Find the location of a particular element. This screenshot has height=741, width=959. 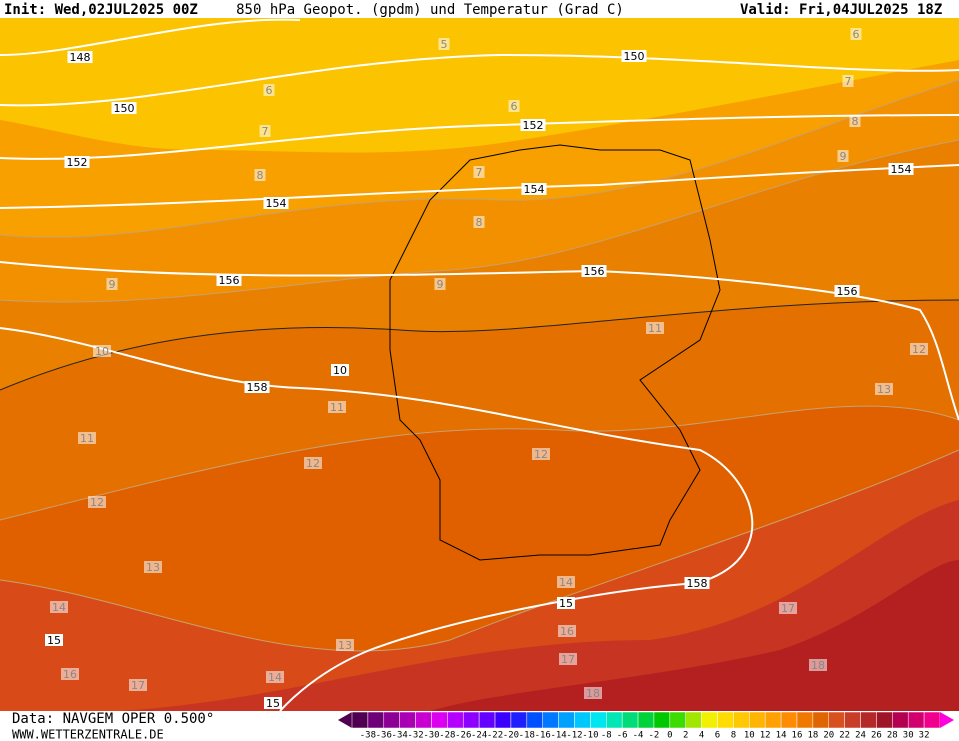

contour-label: 158 is located at coordinates (697, 583).